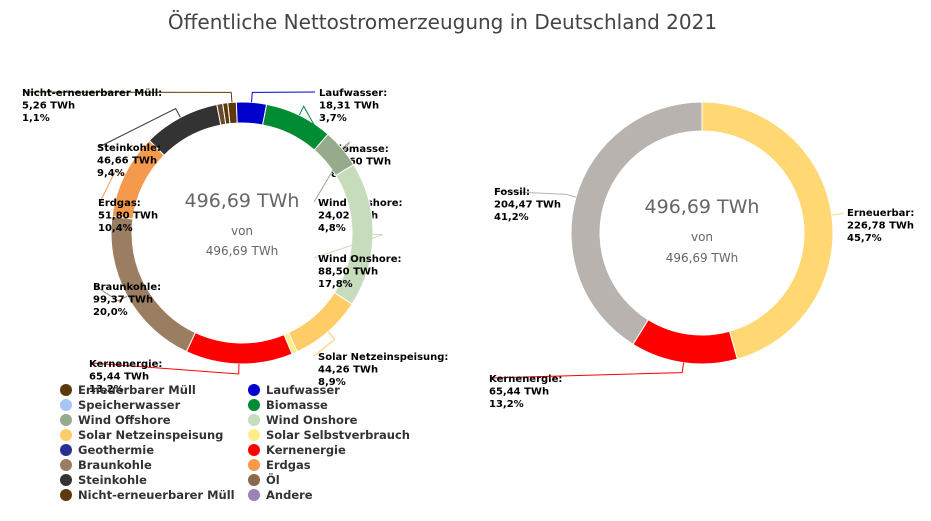  I want to click on connector-wind-onshore, so click(348, 246).